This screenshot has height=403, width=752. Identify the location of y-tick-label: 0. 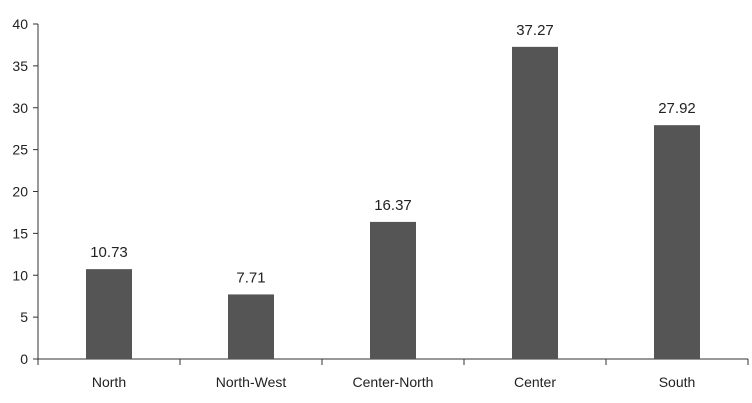
(24, 359).